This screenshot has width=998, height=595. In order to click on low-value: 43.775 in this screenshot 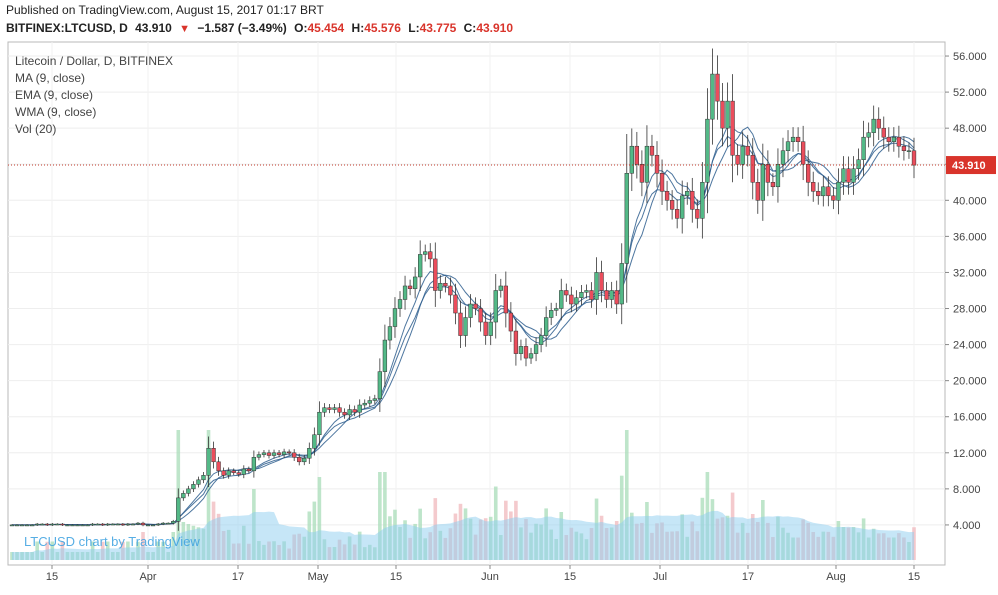, I will do `click(438, 28)`.